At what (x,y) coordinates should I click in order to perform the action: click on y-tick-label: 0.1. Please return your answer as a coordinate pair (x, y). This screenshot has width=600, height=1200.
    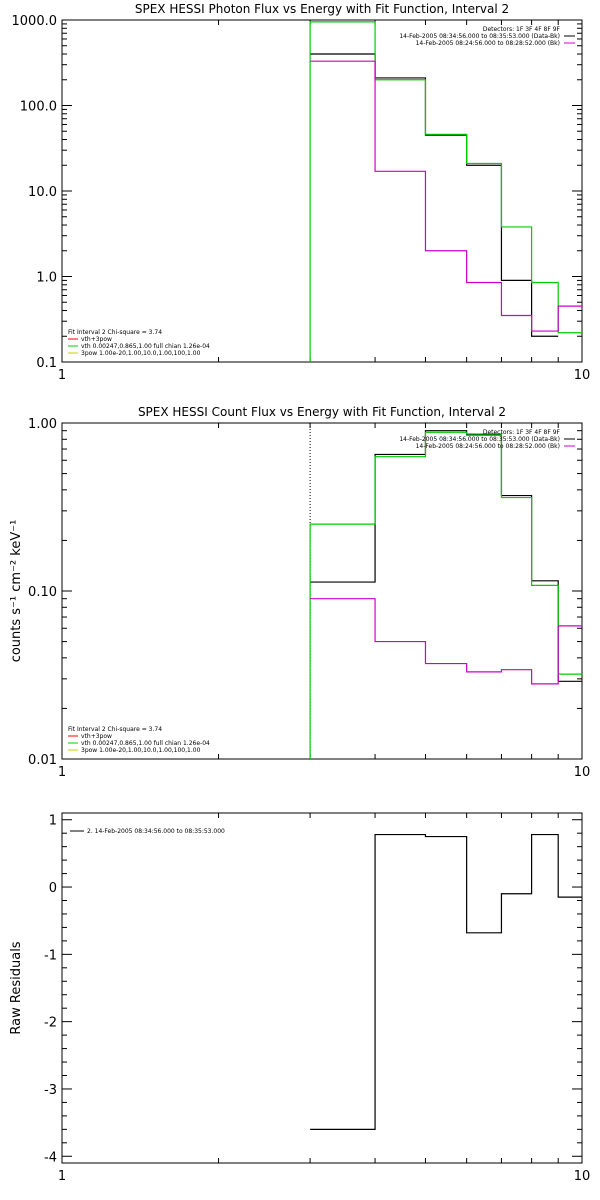
    Looking at the image, I should click on (46, 363).